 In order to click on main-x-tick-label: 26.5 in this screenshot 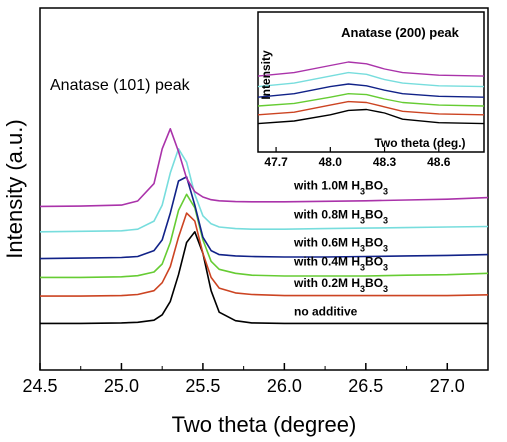, I will do `click(365, 386)`.